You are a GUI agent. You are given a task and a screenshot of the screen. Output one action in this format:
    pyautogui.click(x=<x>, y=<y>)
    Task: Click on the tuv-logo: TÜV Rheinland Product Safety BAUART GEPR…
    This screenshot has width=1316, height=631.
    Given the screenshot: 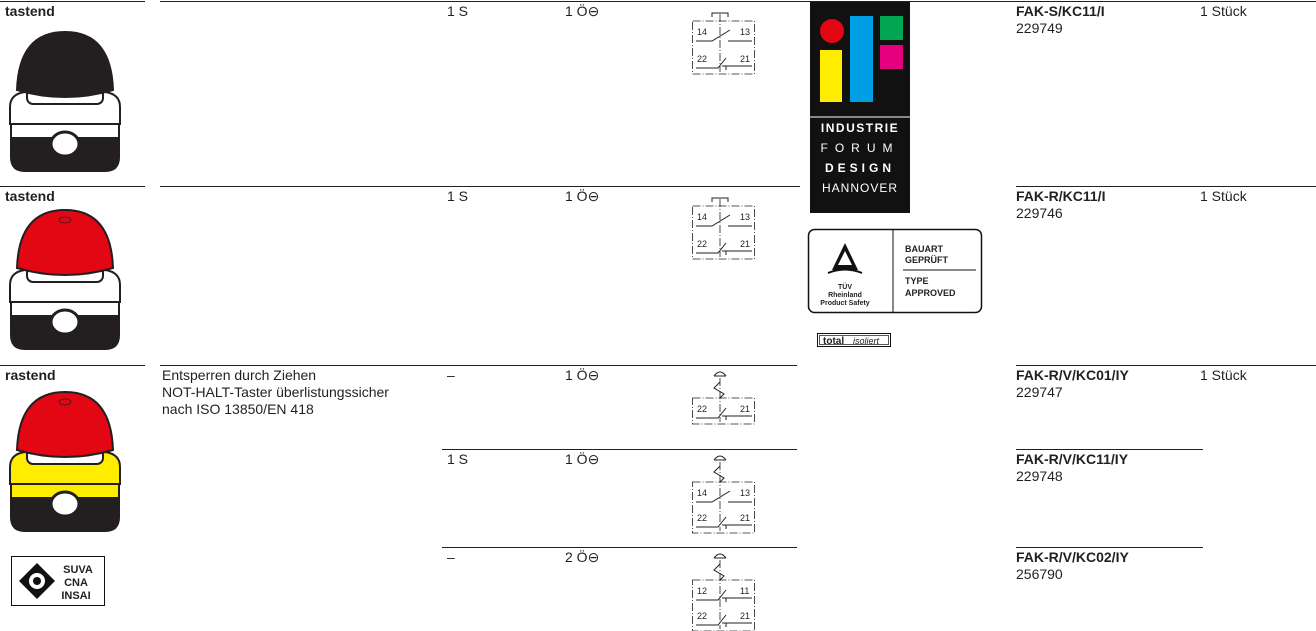 What is the action you would take?
    pyautogui.click(x=895, y=271)
    